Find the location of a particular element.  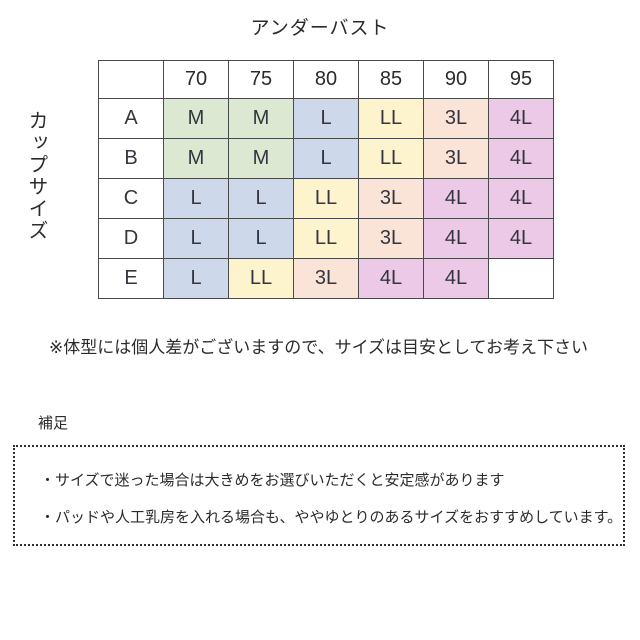

underbust-col-header: 85 is located at coordinates (391, 79).